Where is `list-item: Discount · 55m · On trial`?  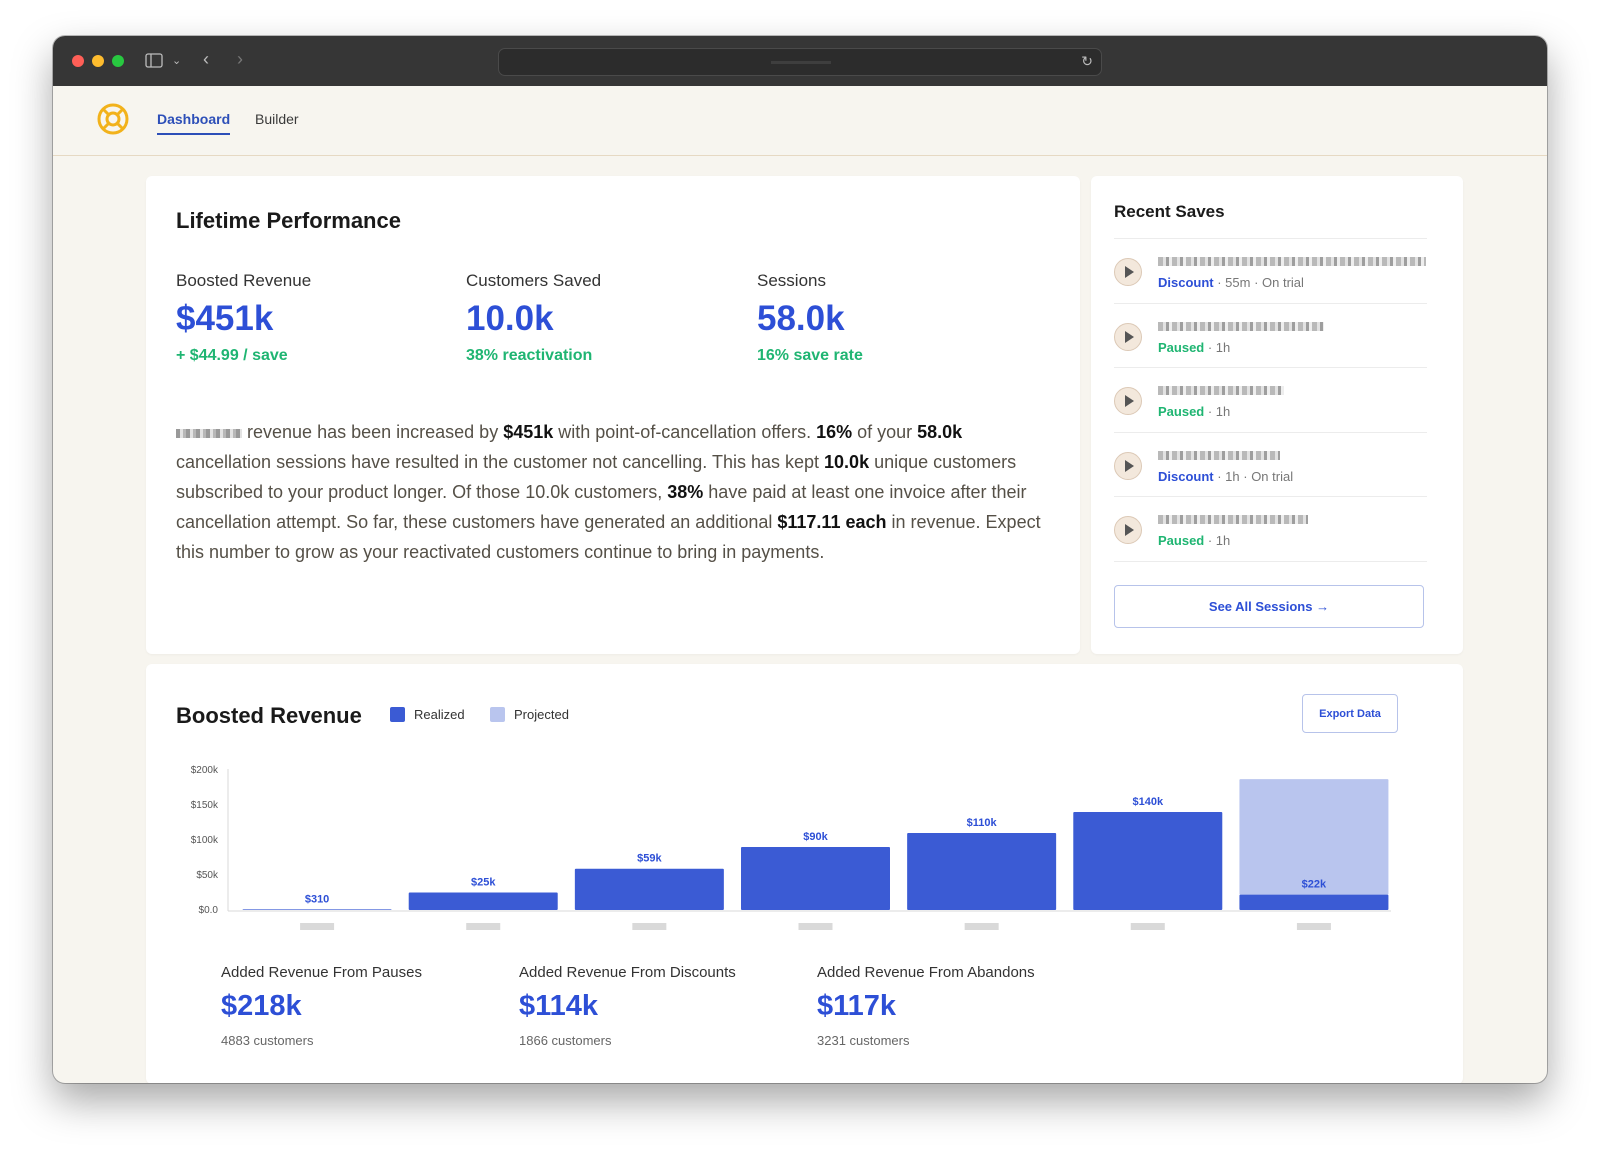 list-item: Discount · 55m · On trial is located at coordinates (1270, 270).